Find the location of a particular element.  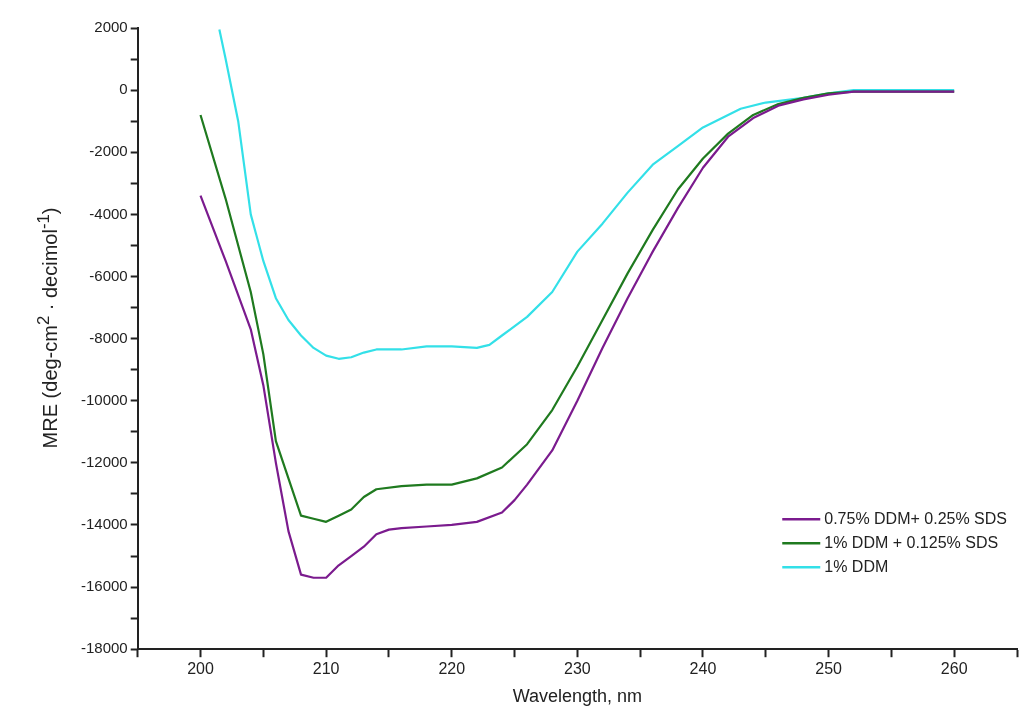

legend-label: 1% DDM + 0.125% SDS is located at coordinates (911, 542).